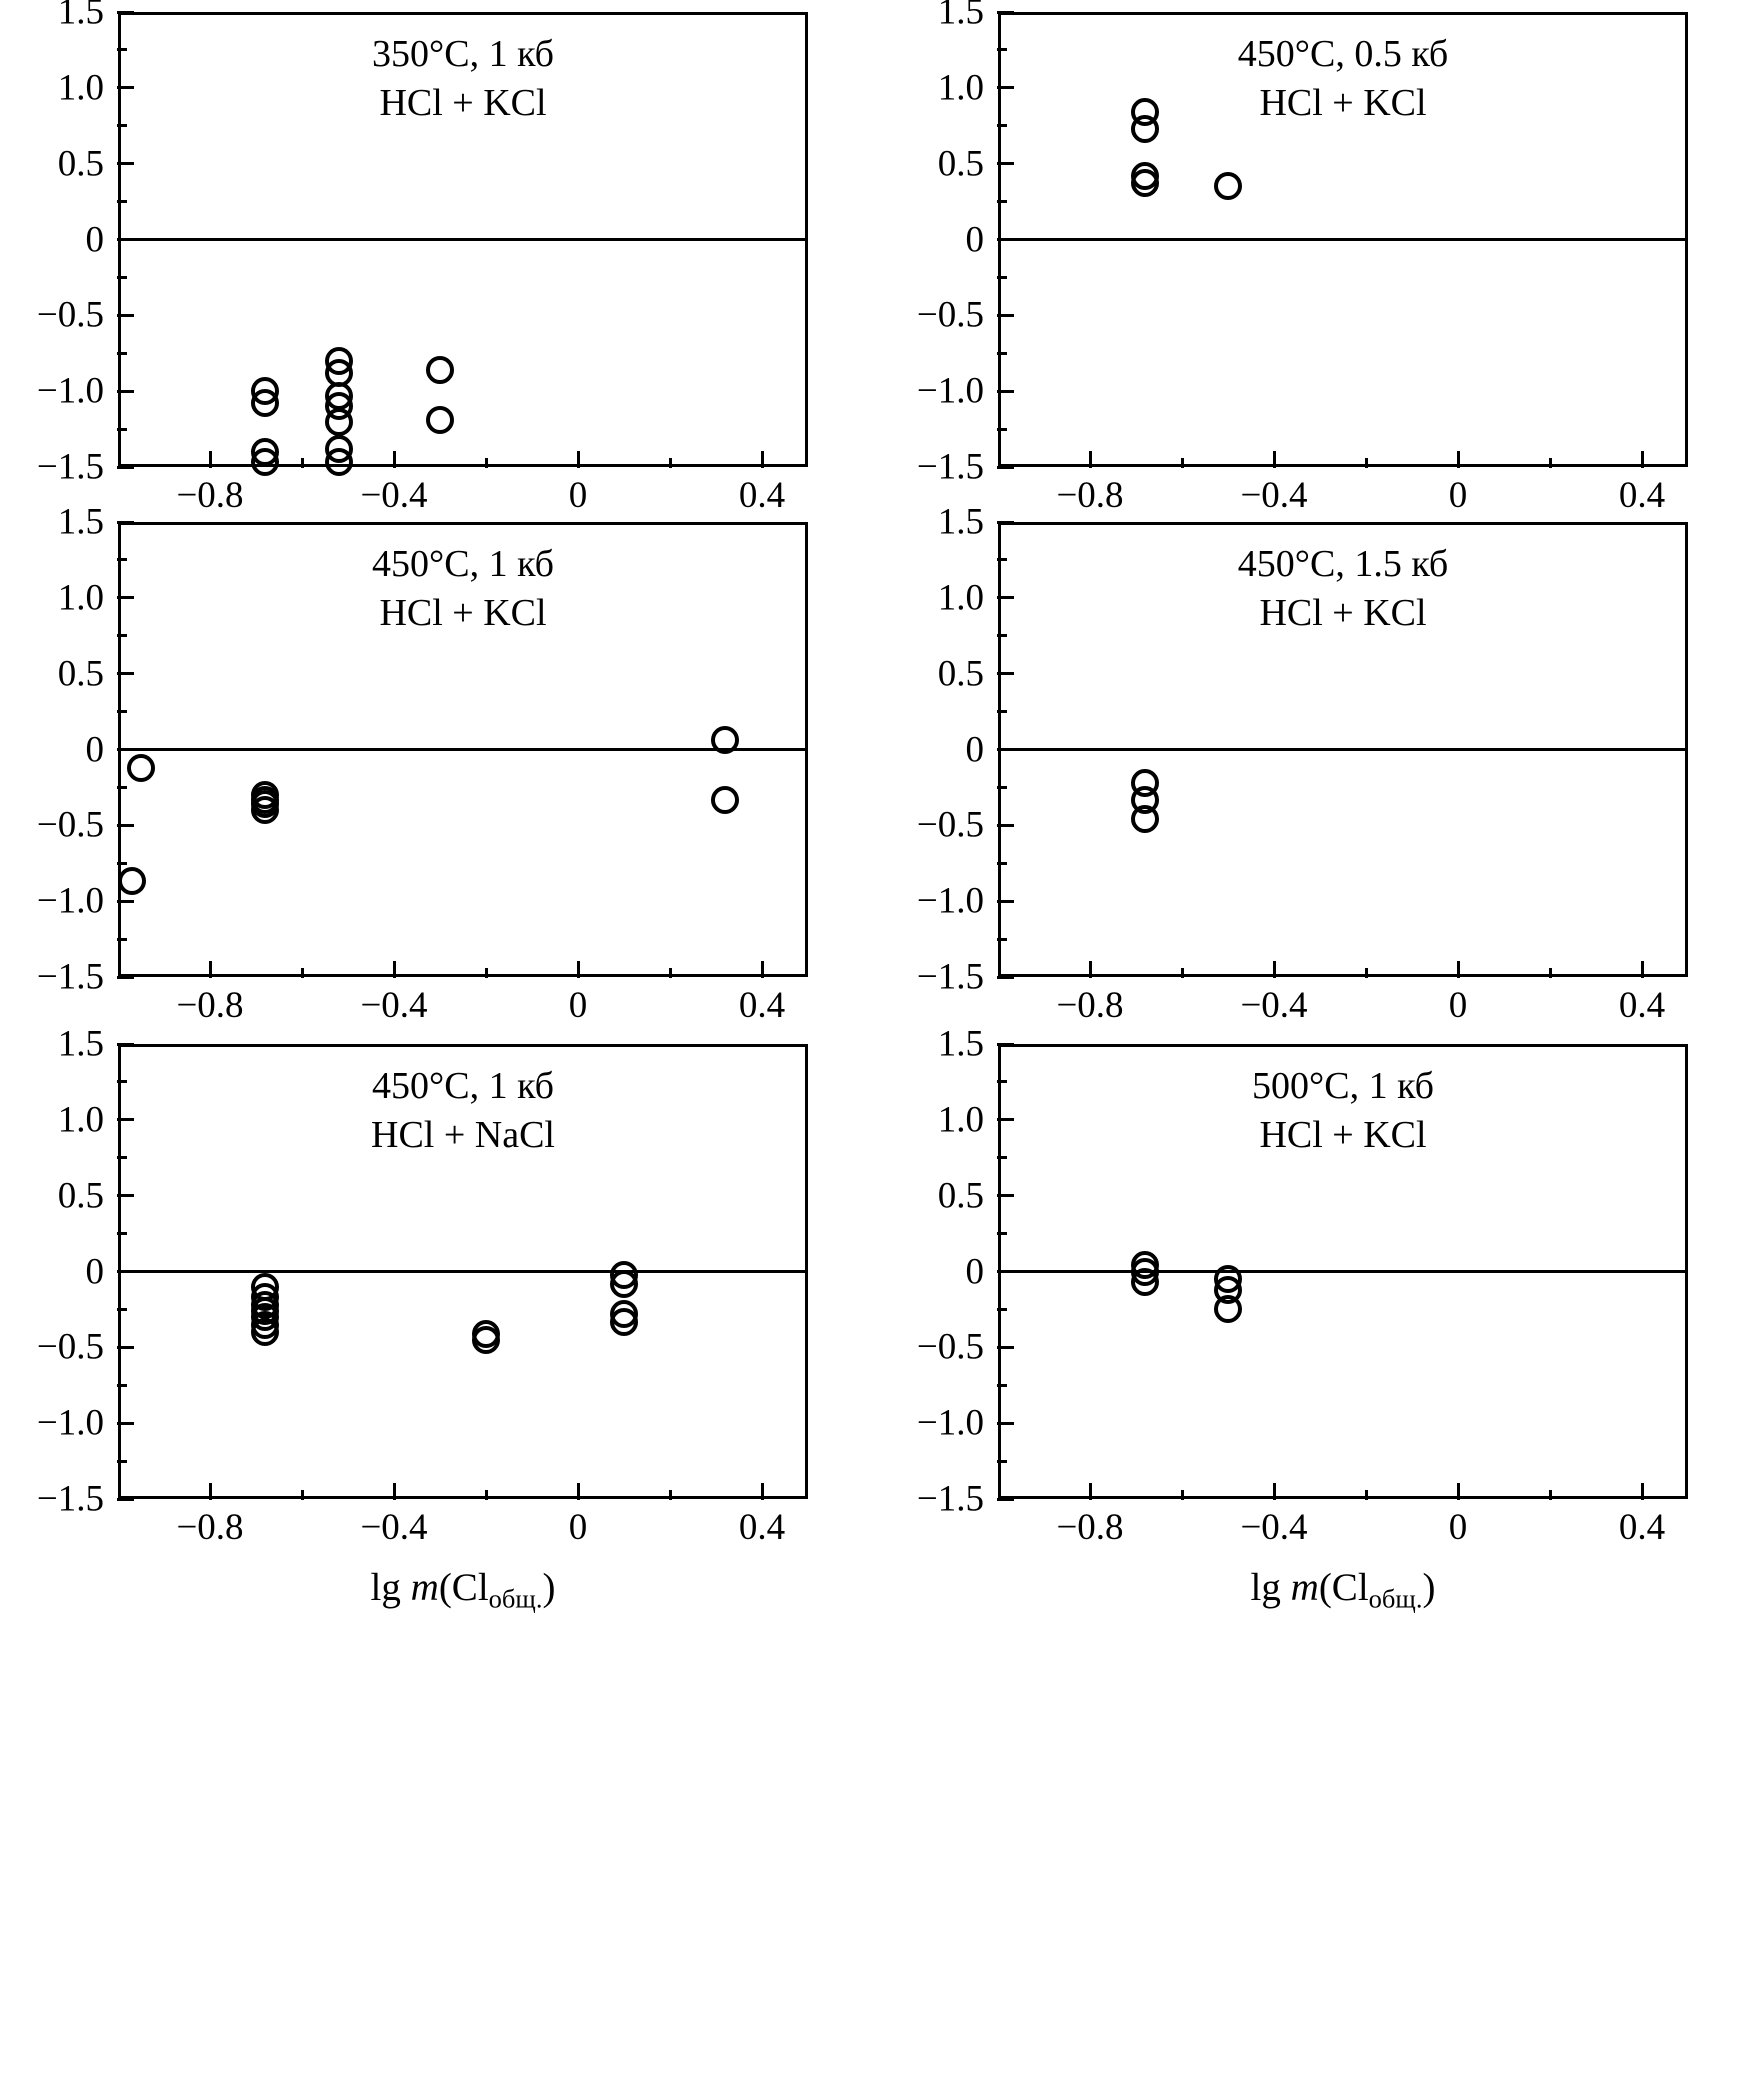 This screenshot has height=2086, width=1761. I want to click on x-axis-title-open: (Cl, so click(1343, 1587).